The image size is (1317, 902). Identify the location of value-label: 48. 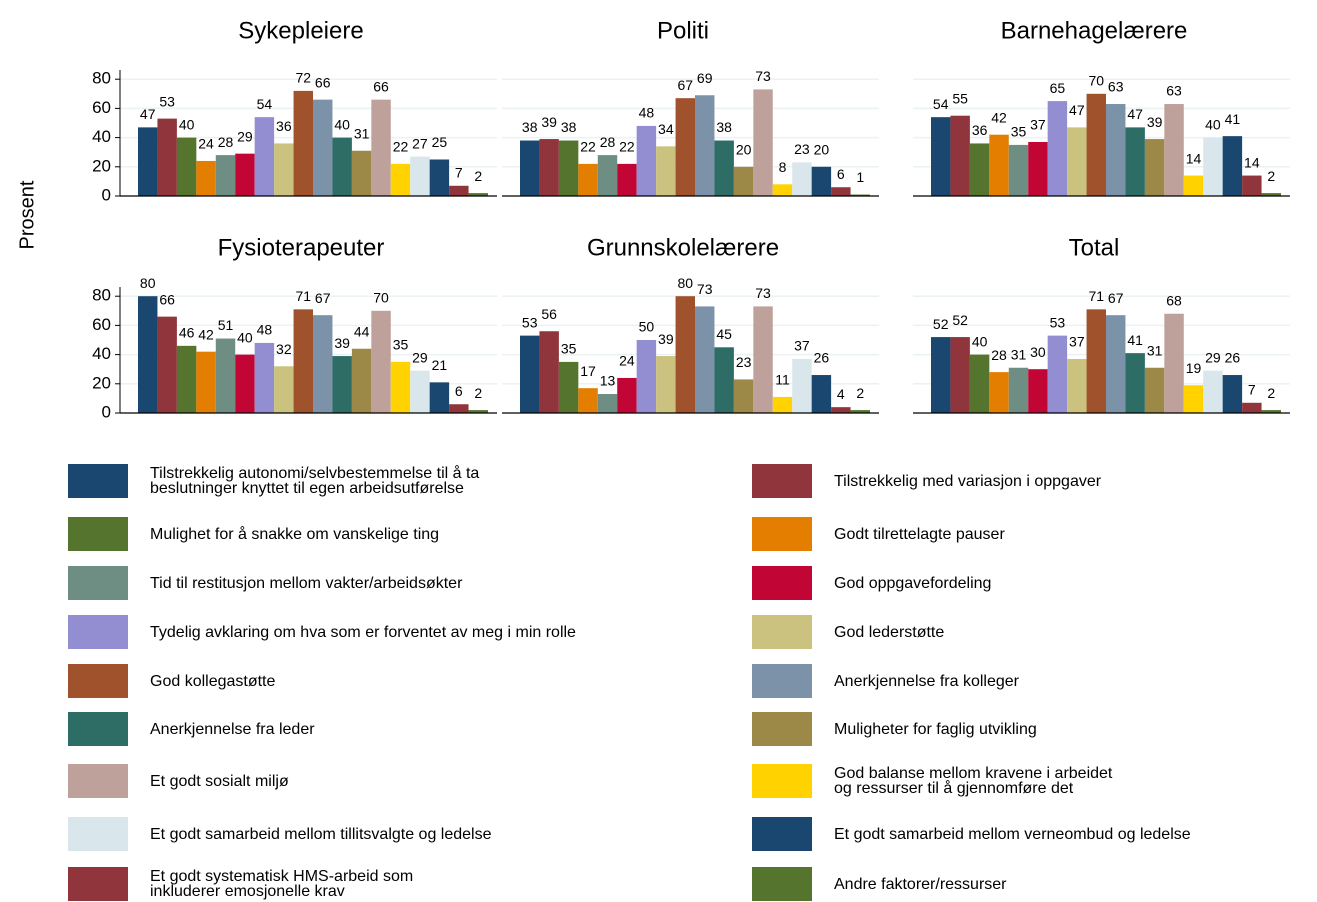
(647, 113).